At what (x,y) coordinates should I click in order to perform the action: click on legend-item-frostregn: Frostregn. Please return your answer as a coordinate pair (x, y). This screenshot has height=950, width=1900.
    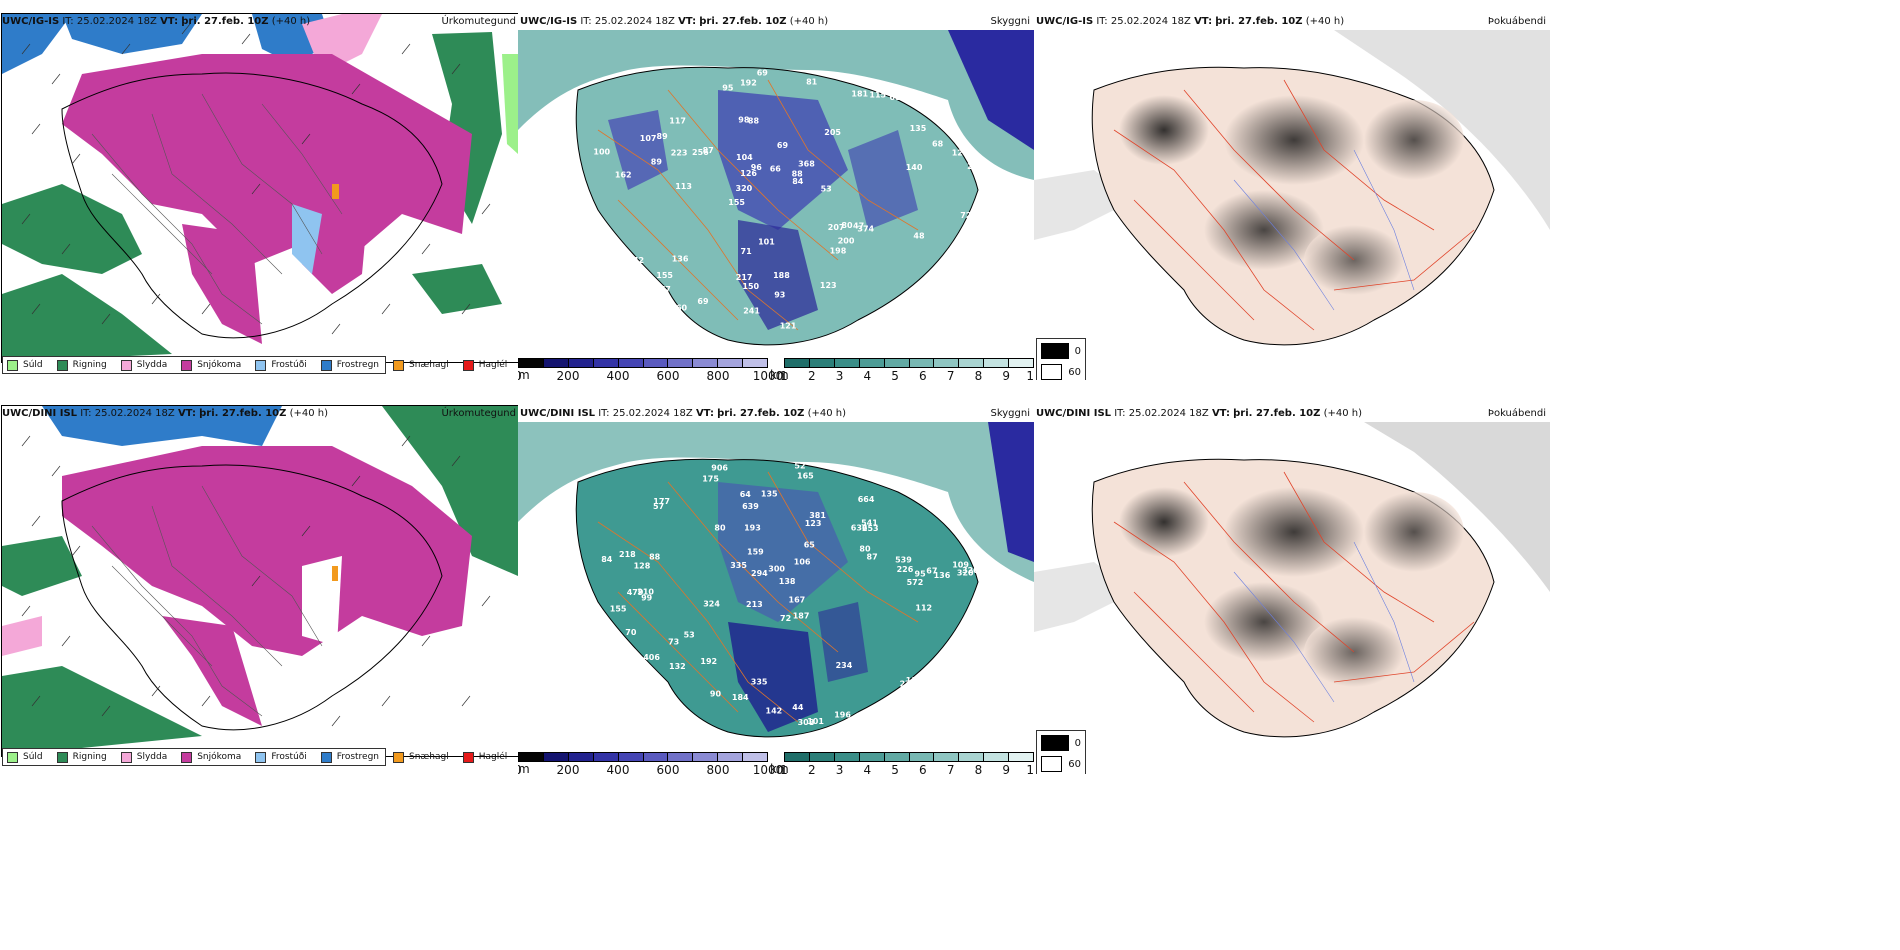
    Looking at the image, I should click on (349, 365).